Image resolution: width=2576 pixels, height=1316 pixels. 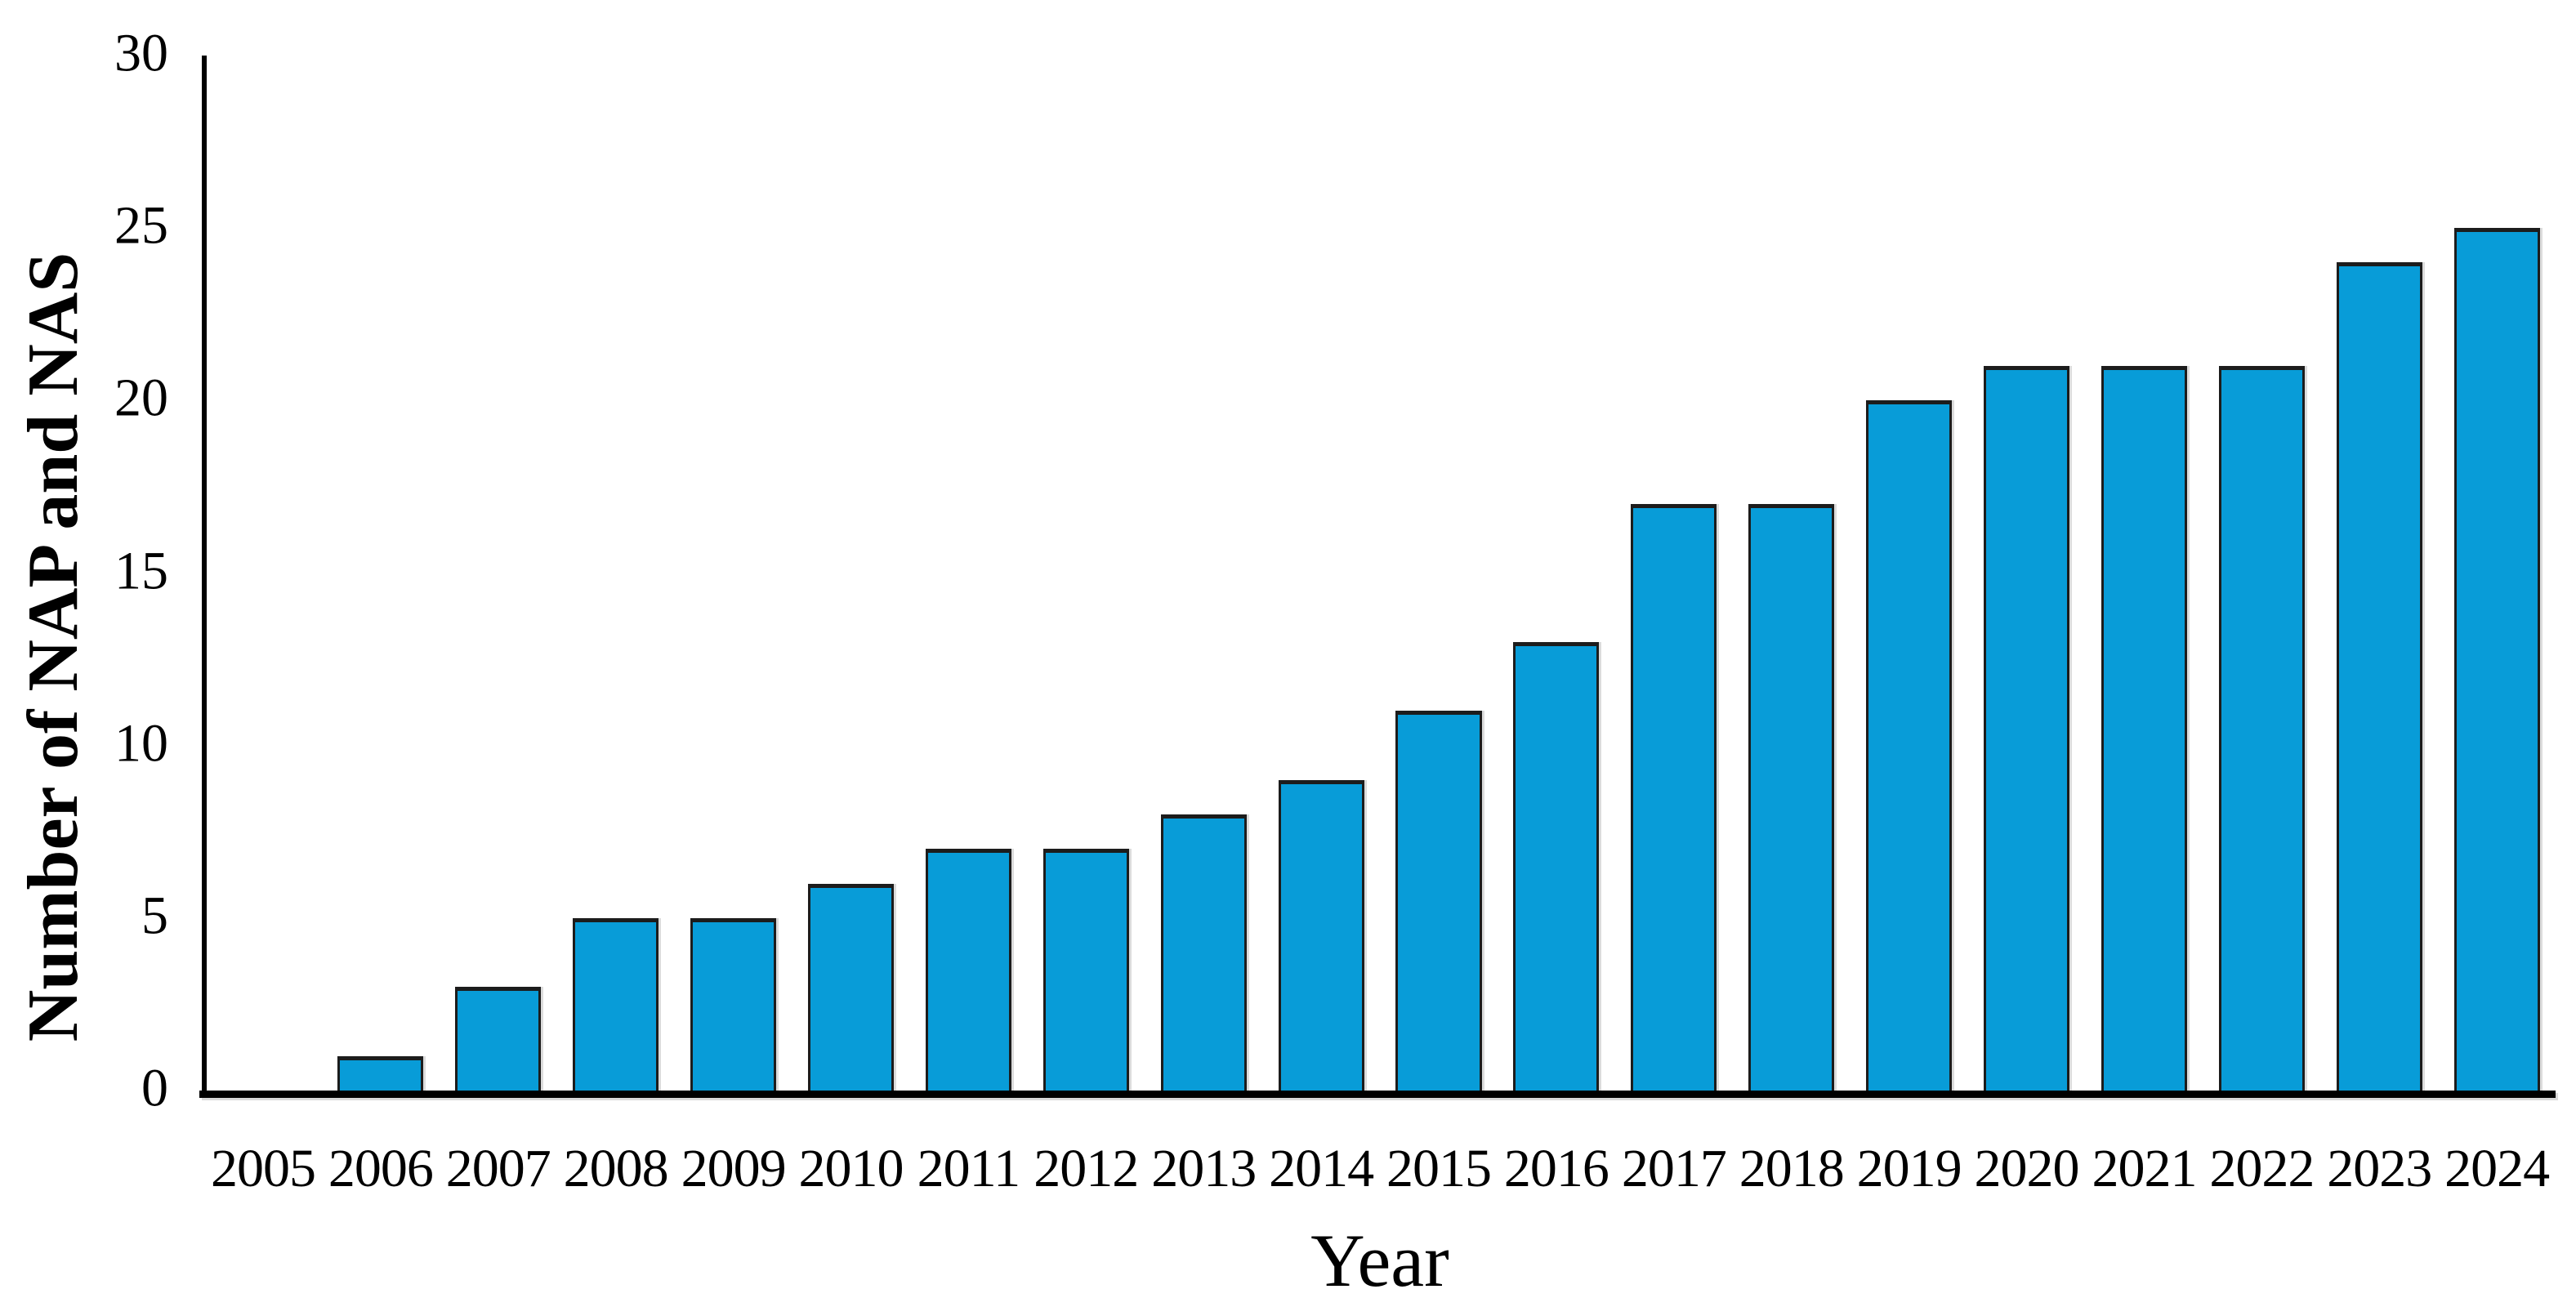 I want to click on x-tick-label-2013: 2013, so click(x=1204, y=1168).